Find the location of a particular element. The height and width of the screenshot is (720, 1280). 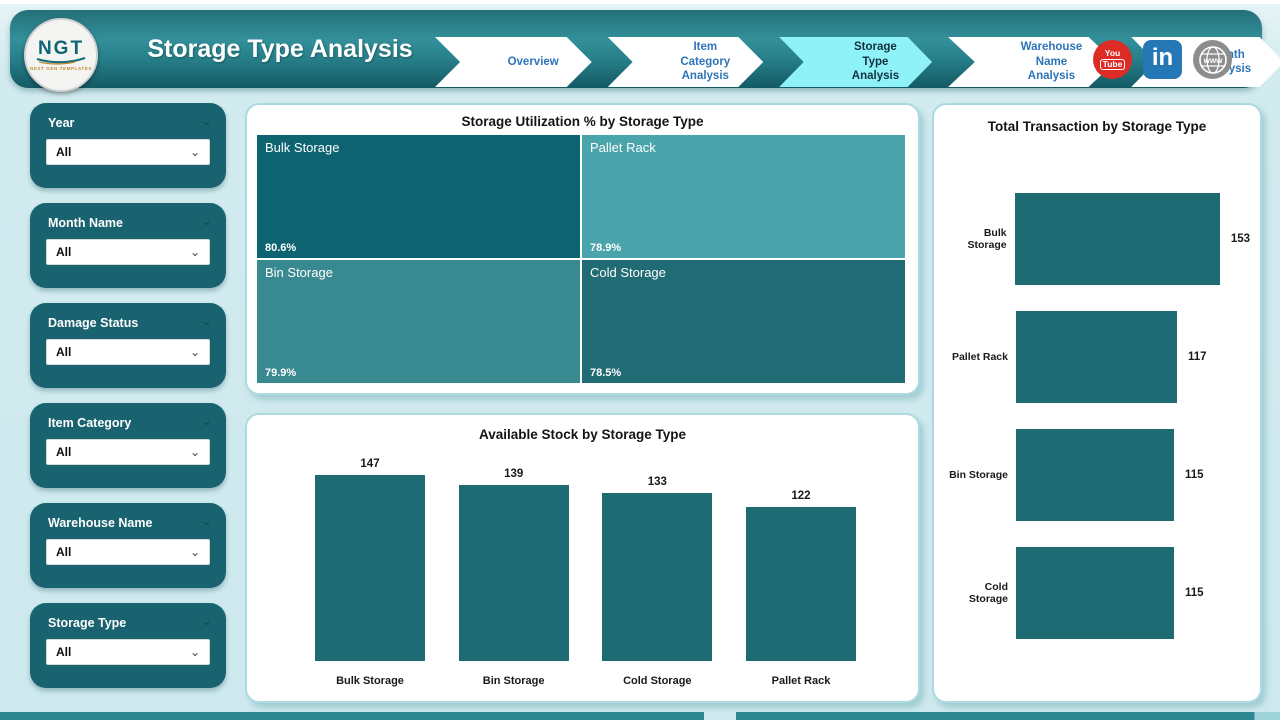

nav-arrow-label: Storage Type Analysis is located at coordinates (875, 62).